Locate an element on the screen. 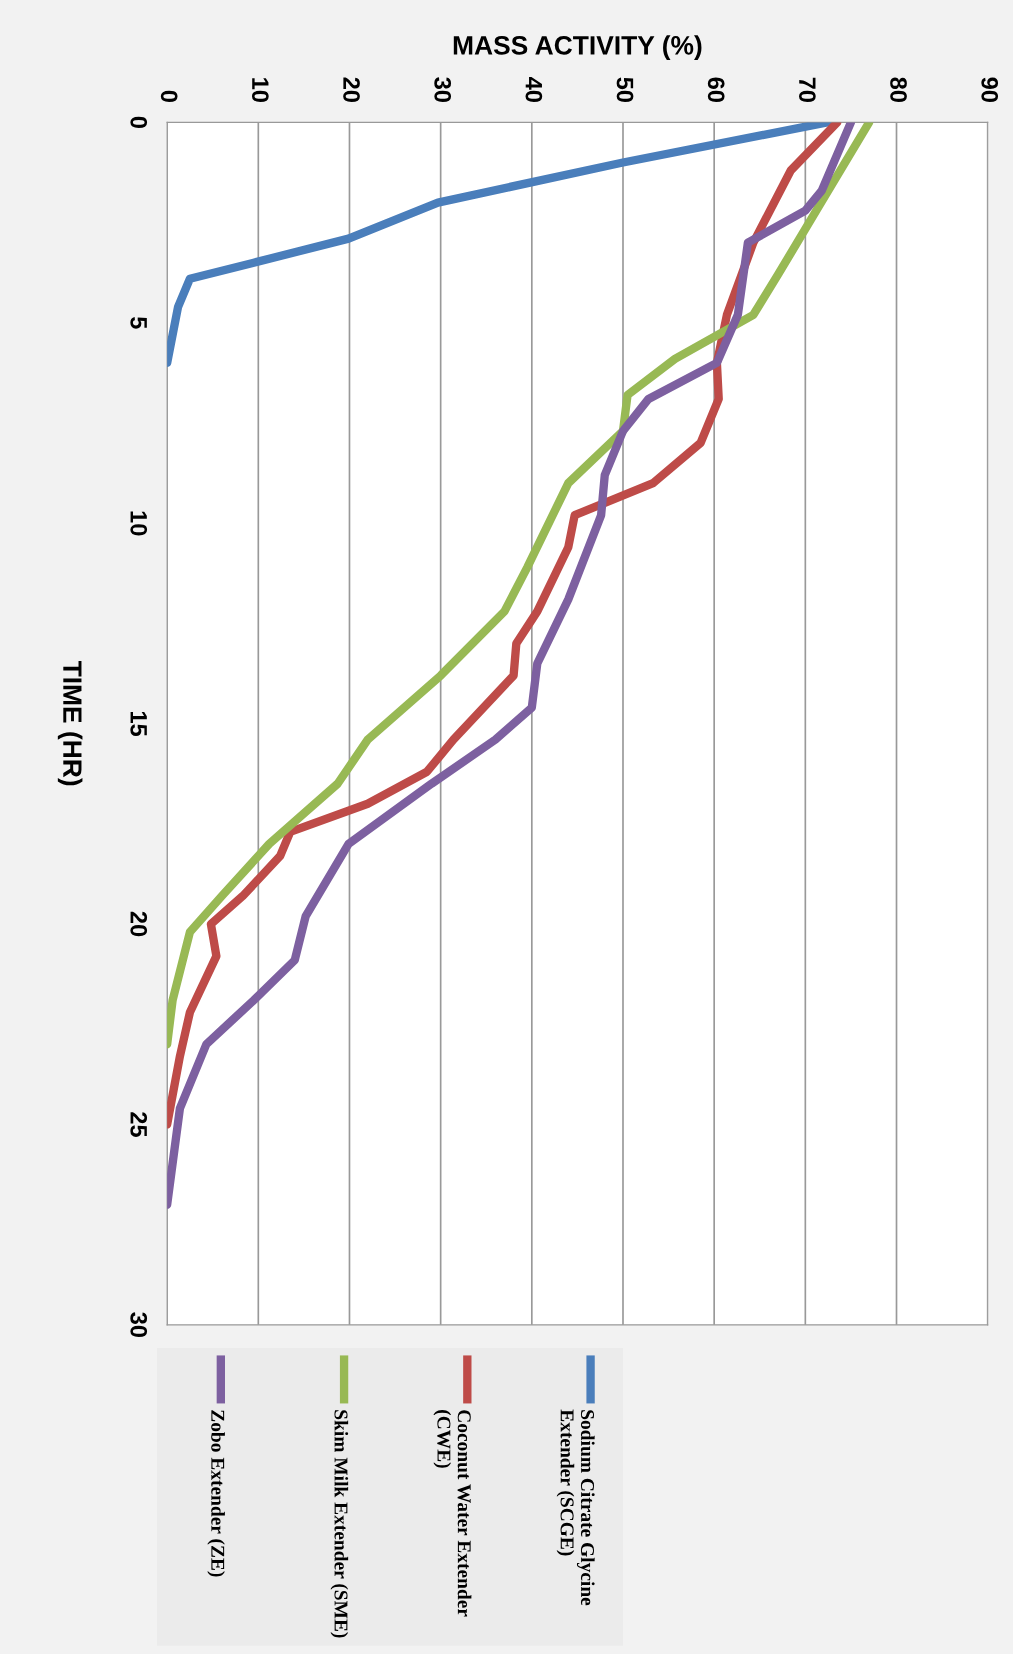 The height and width of the screenshot is (1654, 1013). y-tick-label: 0 is located at coordinates (139, 122).